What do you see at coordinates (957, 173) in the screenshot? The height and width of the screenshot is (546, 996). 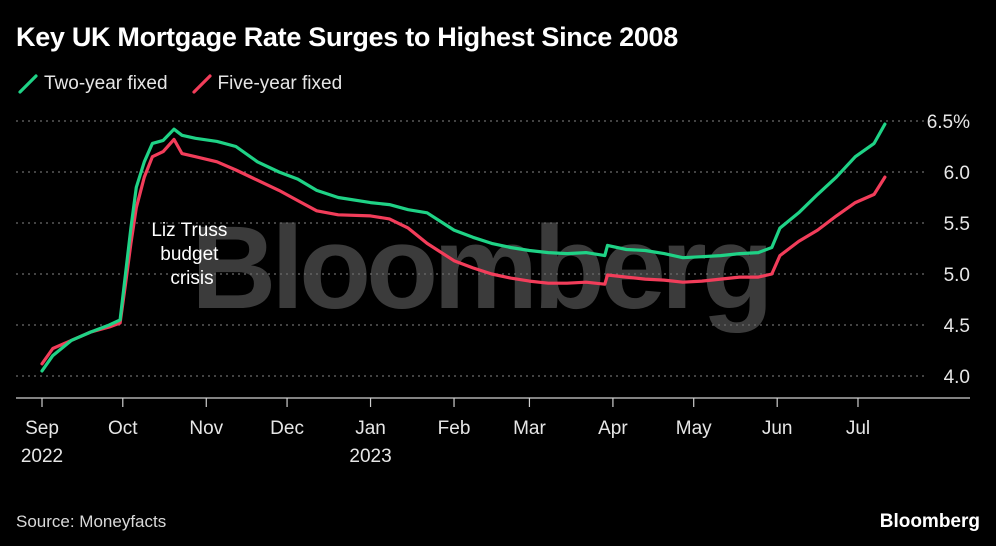 I see `y-tick-label: 6.0` at bounding box center [957, 173].